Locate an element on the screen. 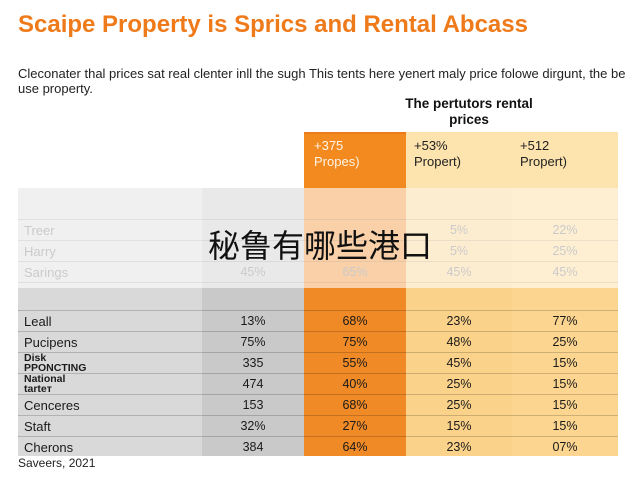 The width and height of the screenshot is (640, 480). row-label: Disk PPONCTING is located at coordinates (55, 363).